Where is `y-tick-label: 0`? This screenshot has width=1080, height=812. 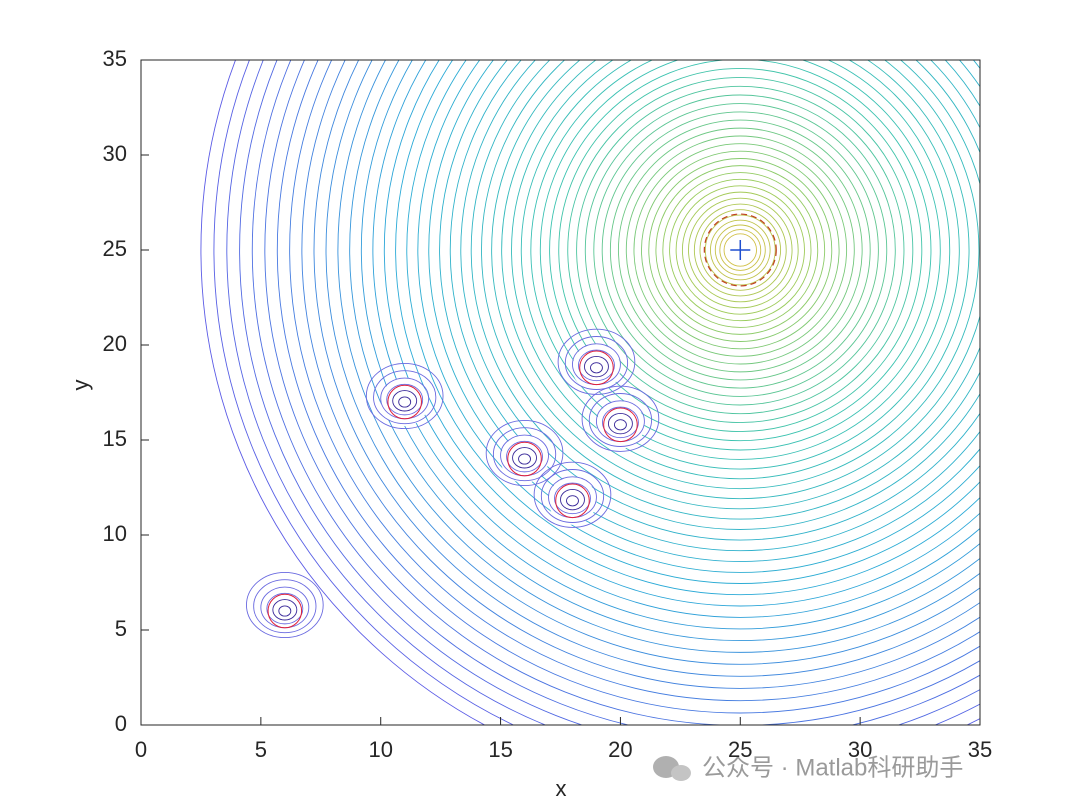 y-tick-label: 0 is located at coordinates (121, 723).